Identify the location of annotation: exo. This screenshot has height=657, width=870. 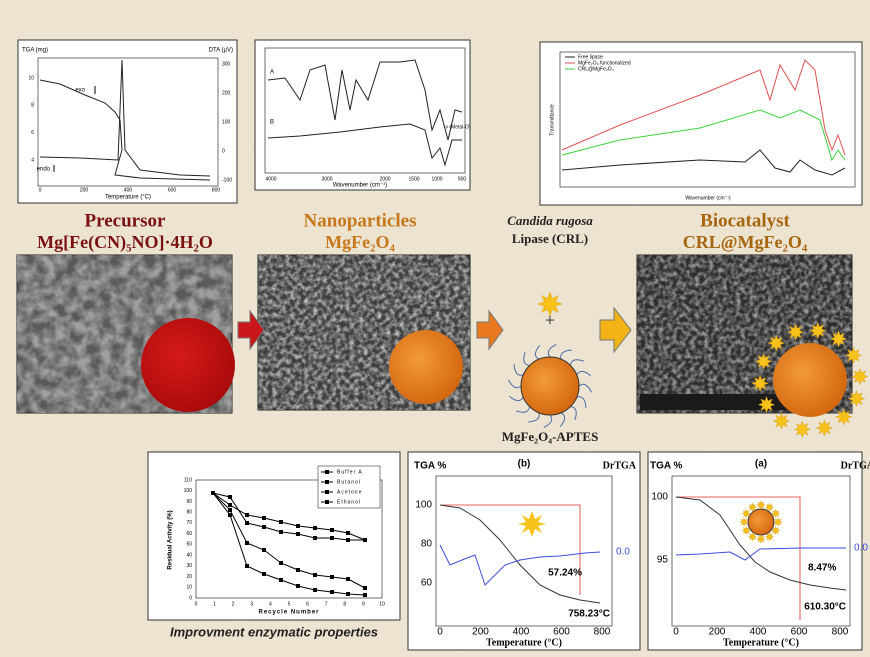
(80, 91).